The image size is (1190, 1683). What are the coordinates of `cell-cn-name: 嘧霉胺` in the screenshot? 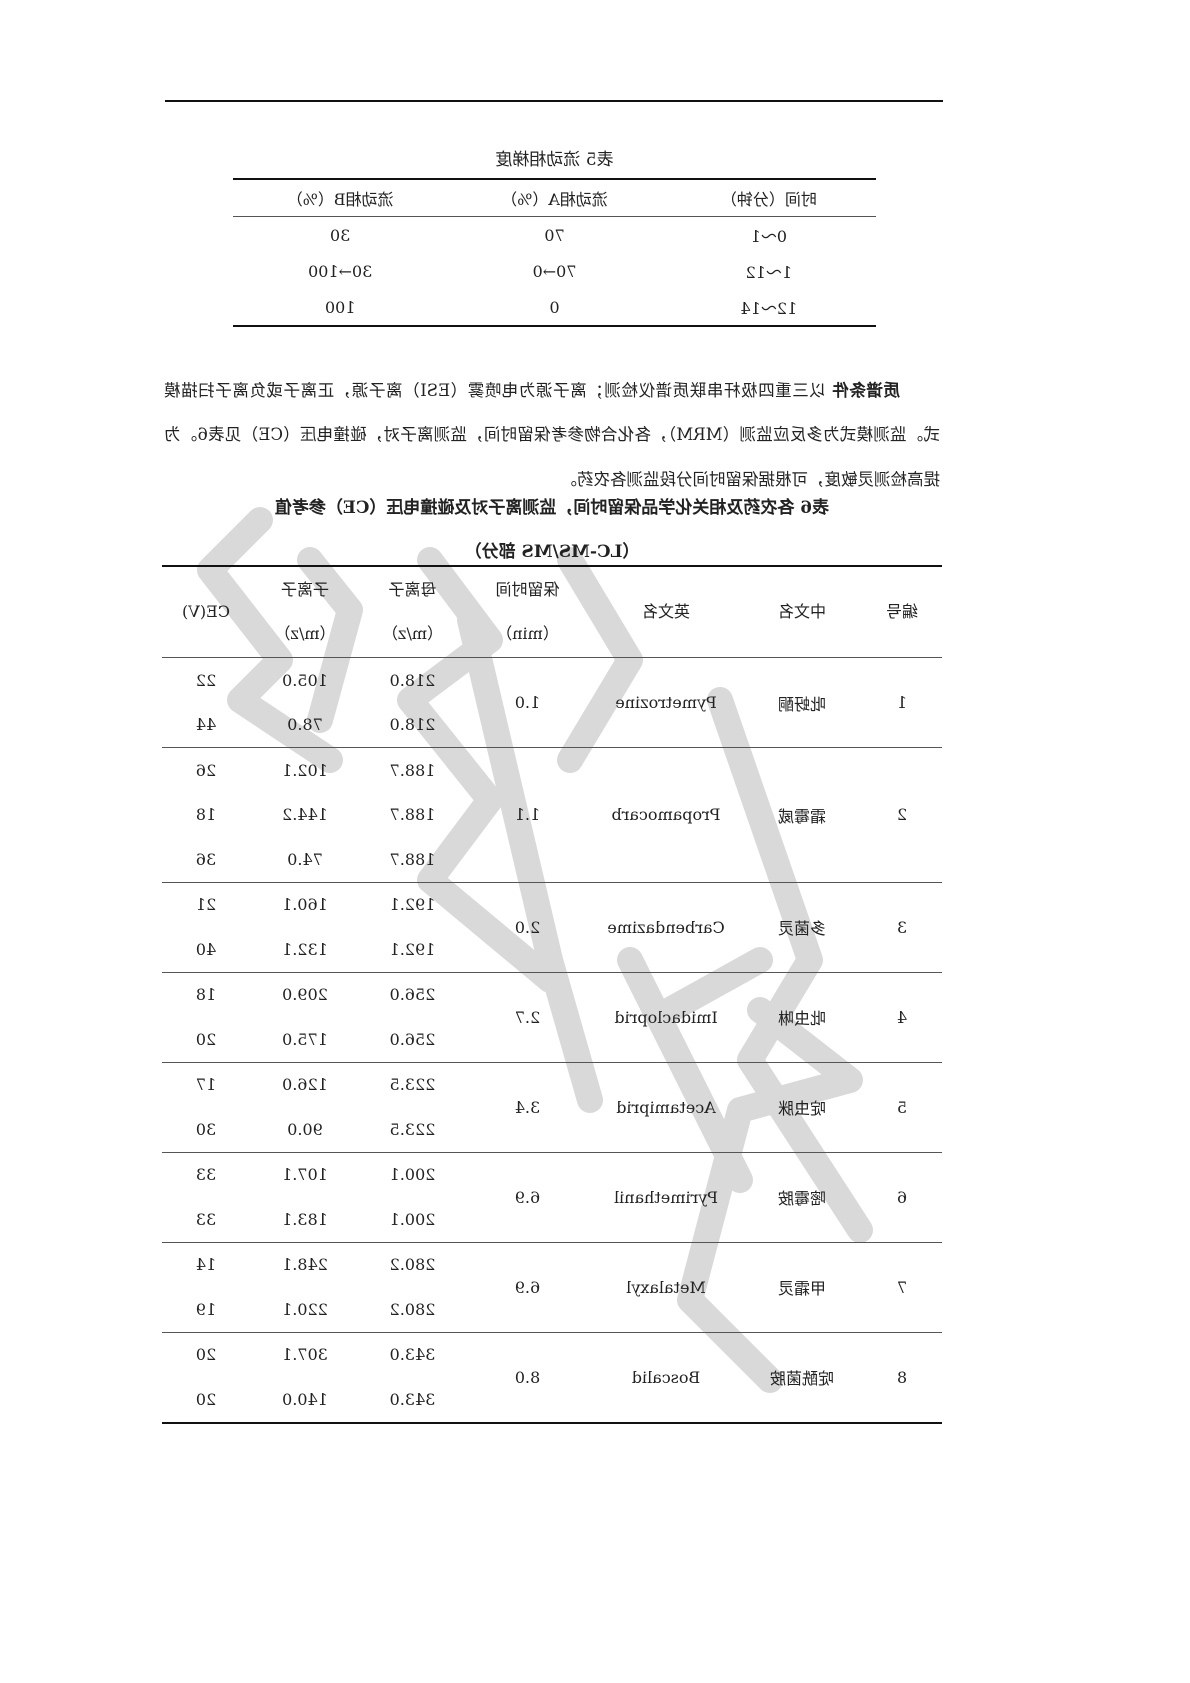 It's located at (802, 1197).